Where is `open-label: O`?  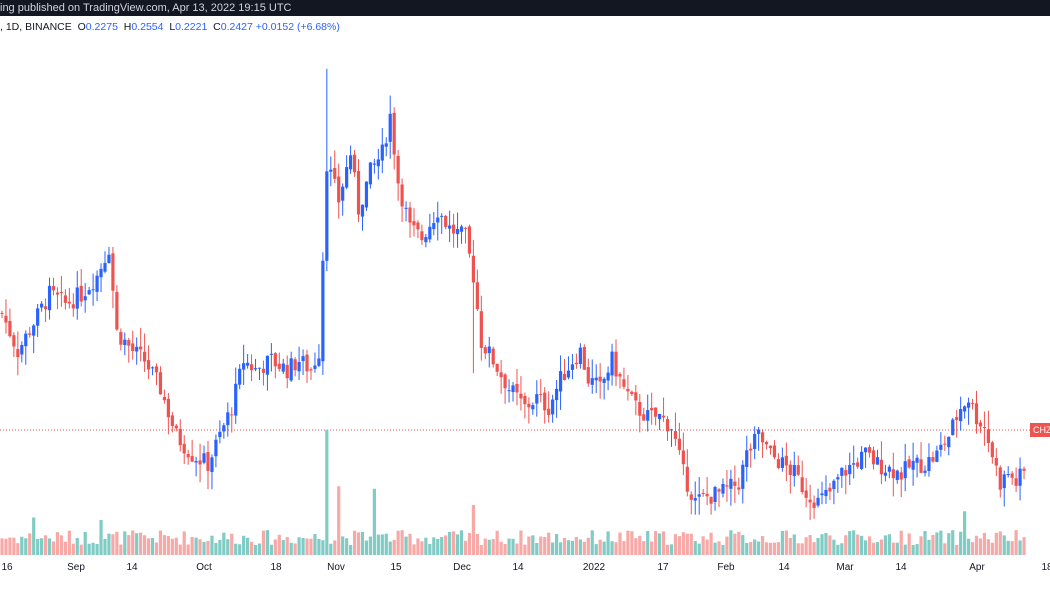
open-label: O is located at coordinates (81, 27).